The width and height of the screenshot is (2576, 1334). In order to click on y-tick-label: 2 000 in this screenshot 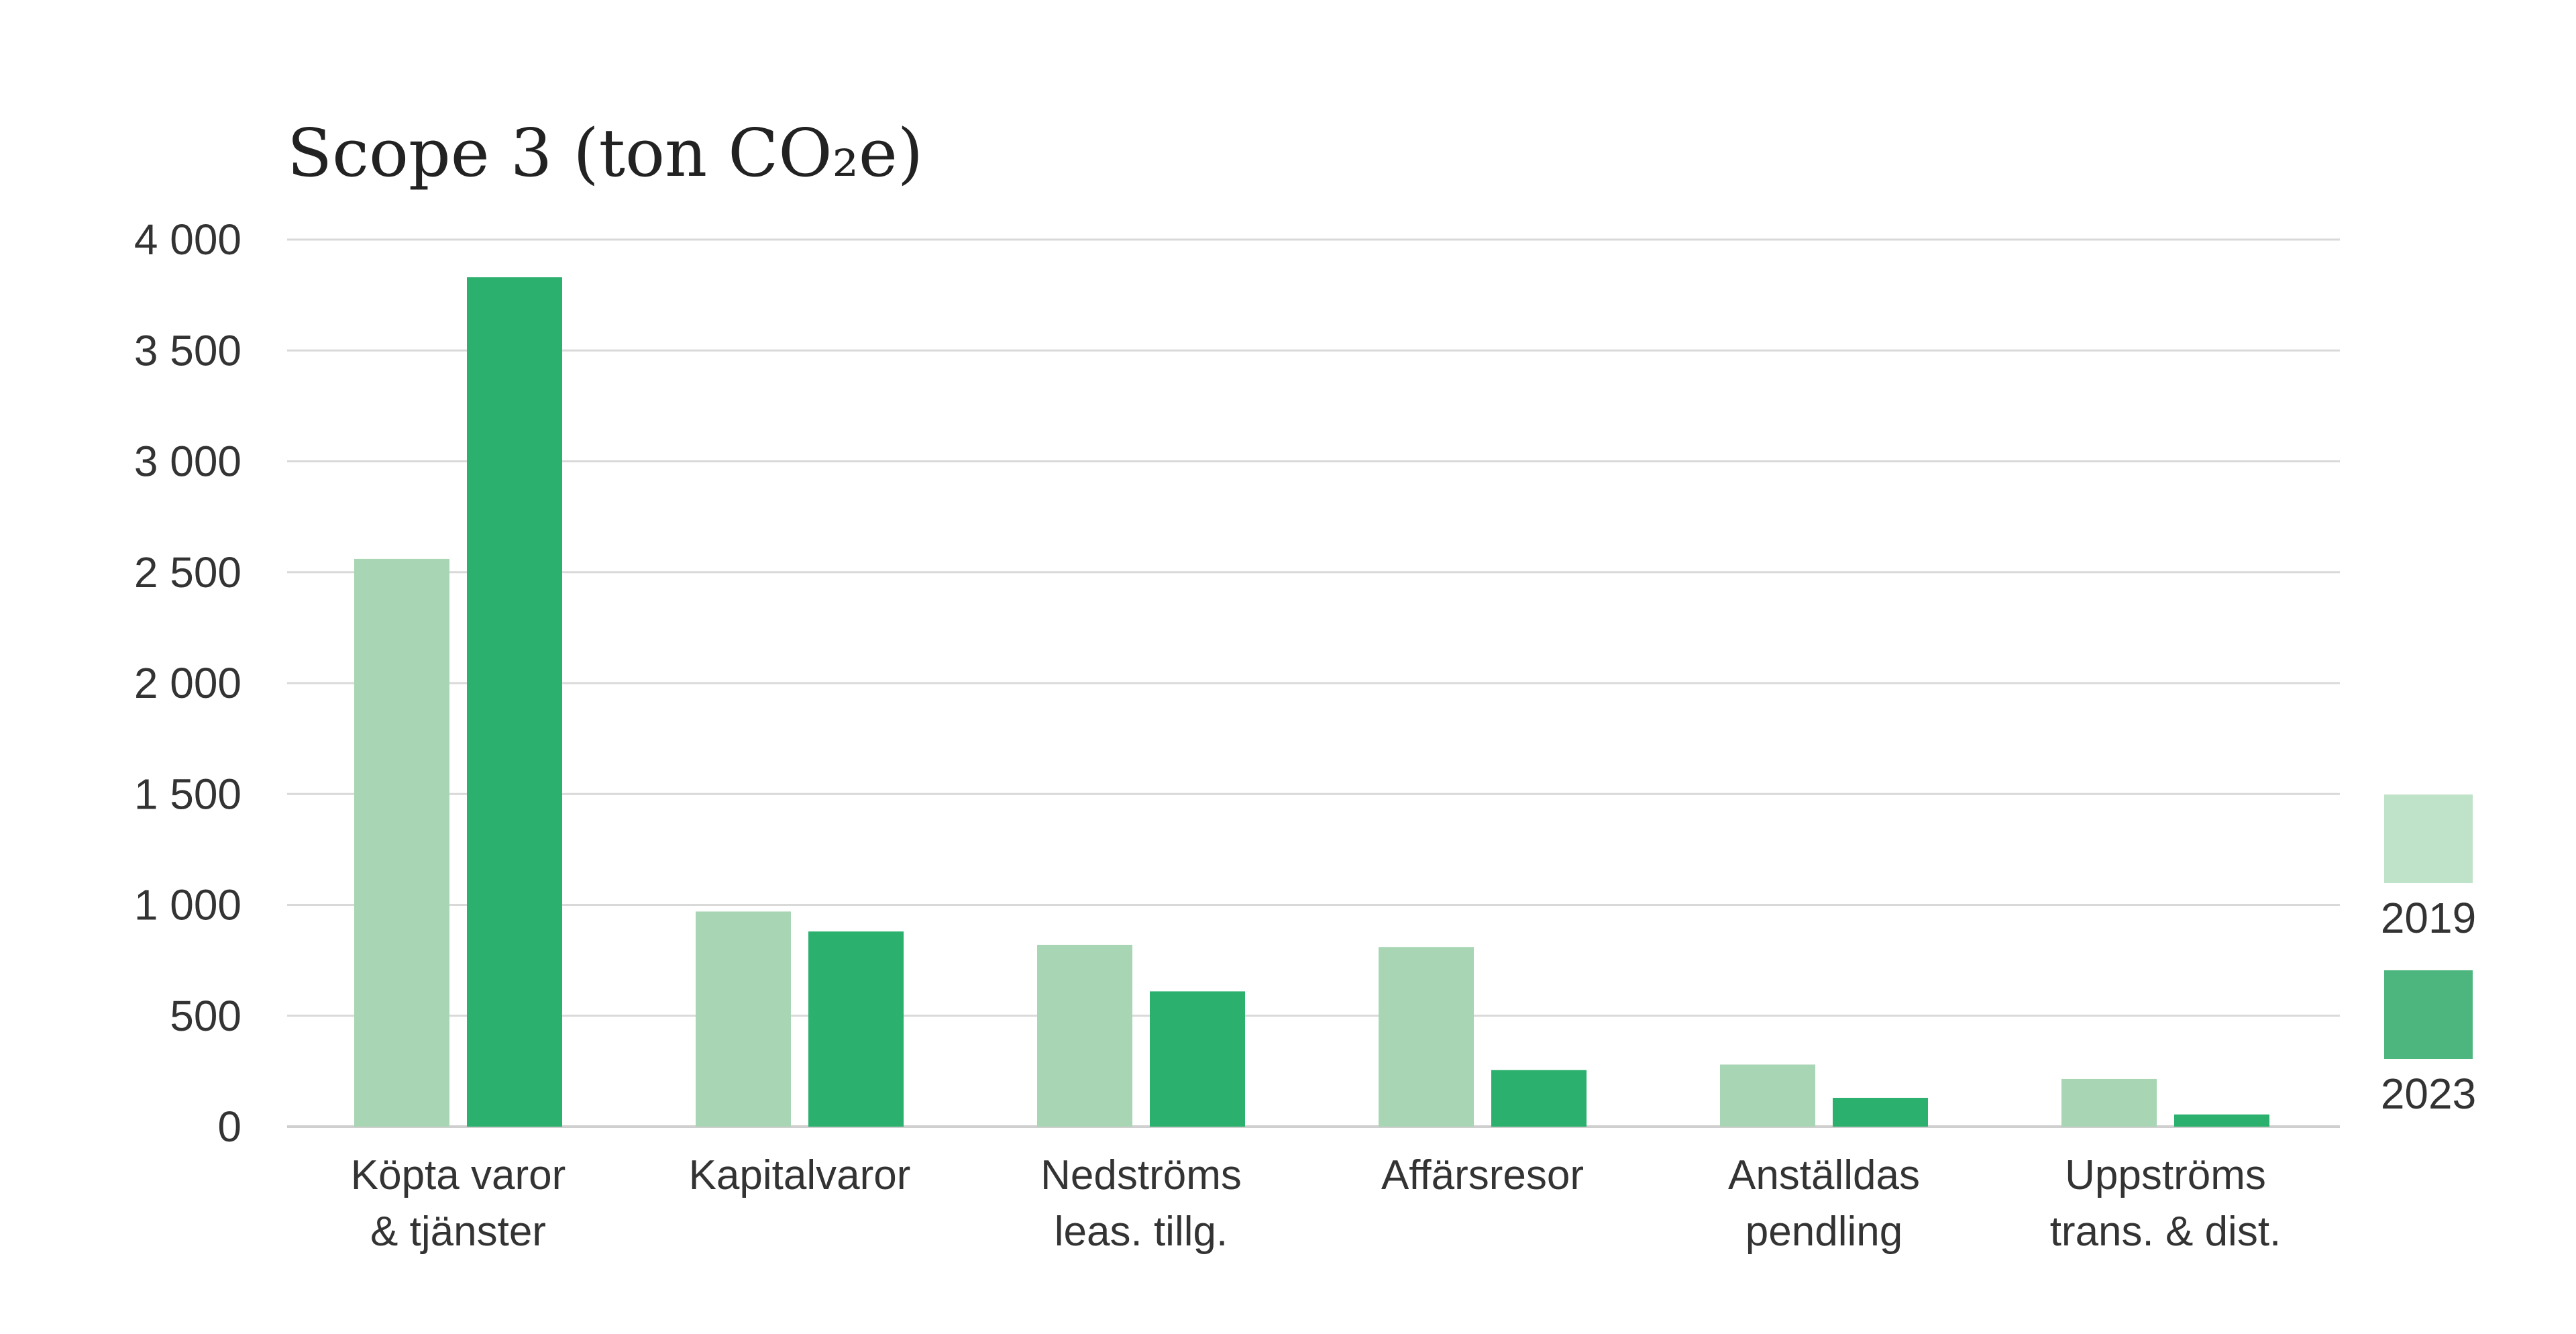, I will do `click(187, 683)`.